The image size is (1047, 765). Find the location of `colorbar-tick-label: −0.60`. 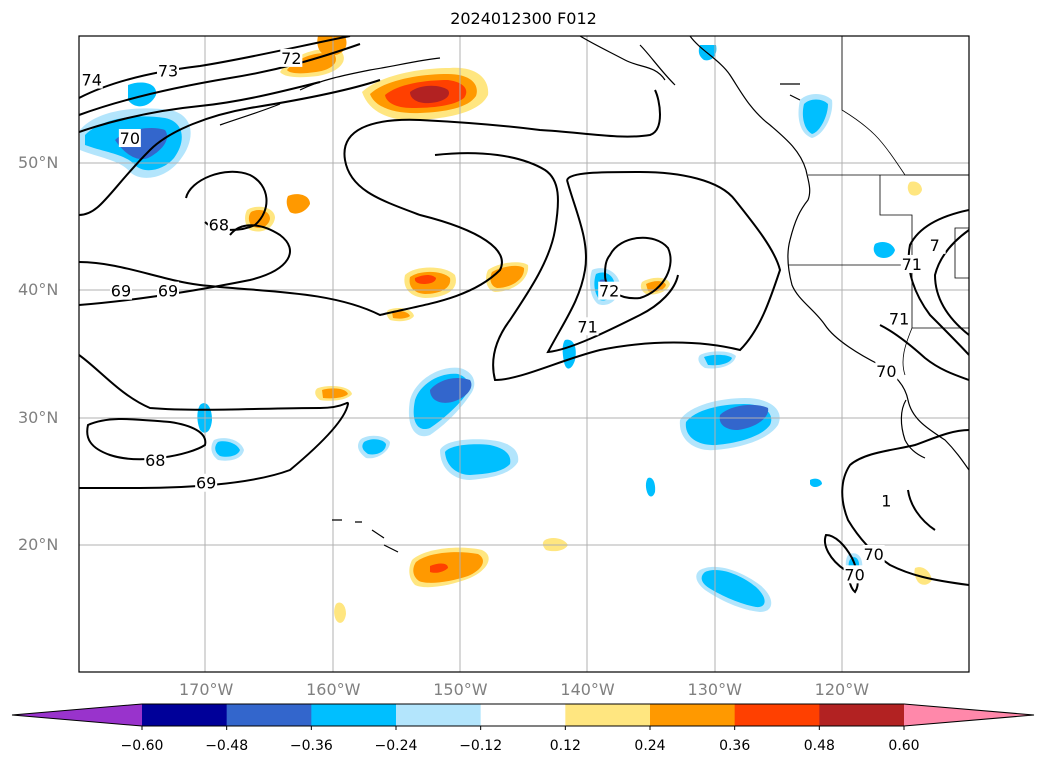

colorbar-tick-label: −0.60 is located at coordinates (142, 746).